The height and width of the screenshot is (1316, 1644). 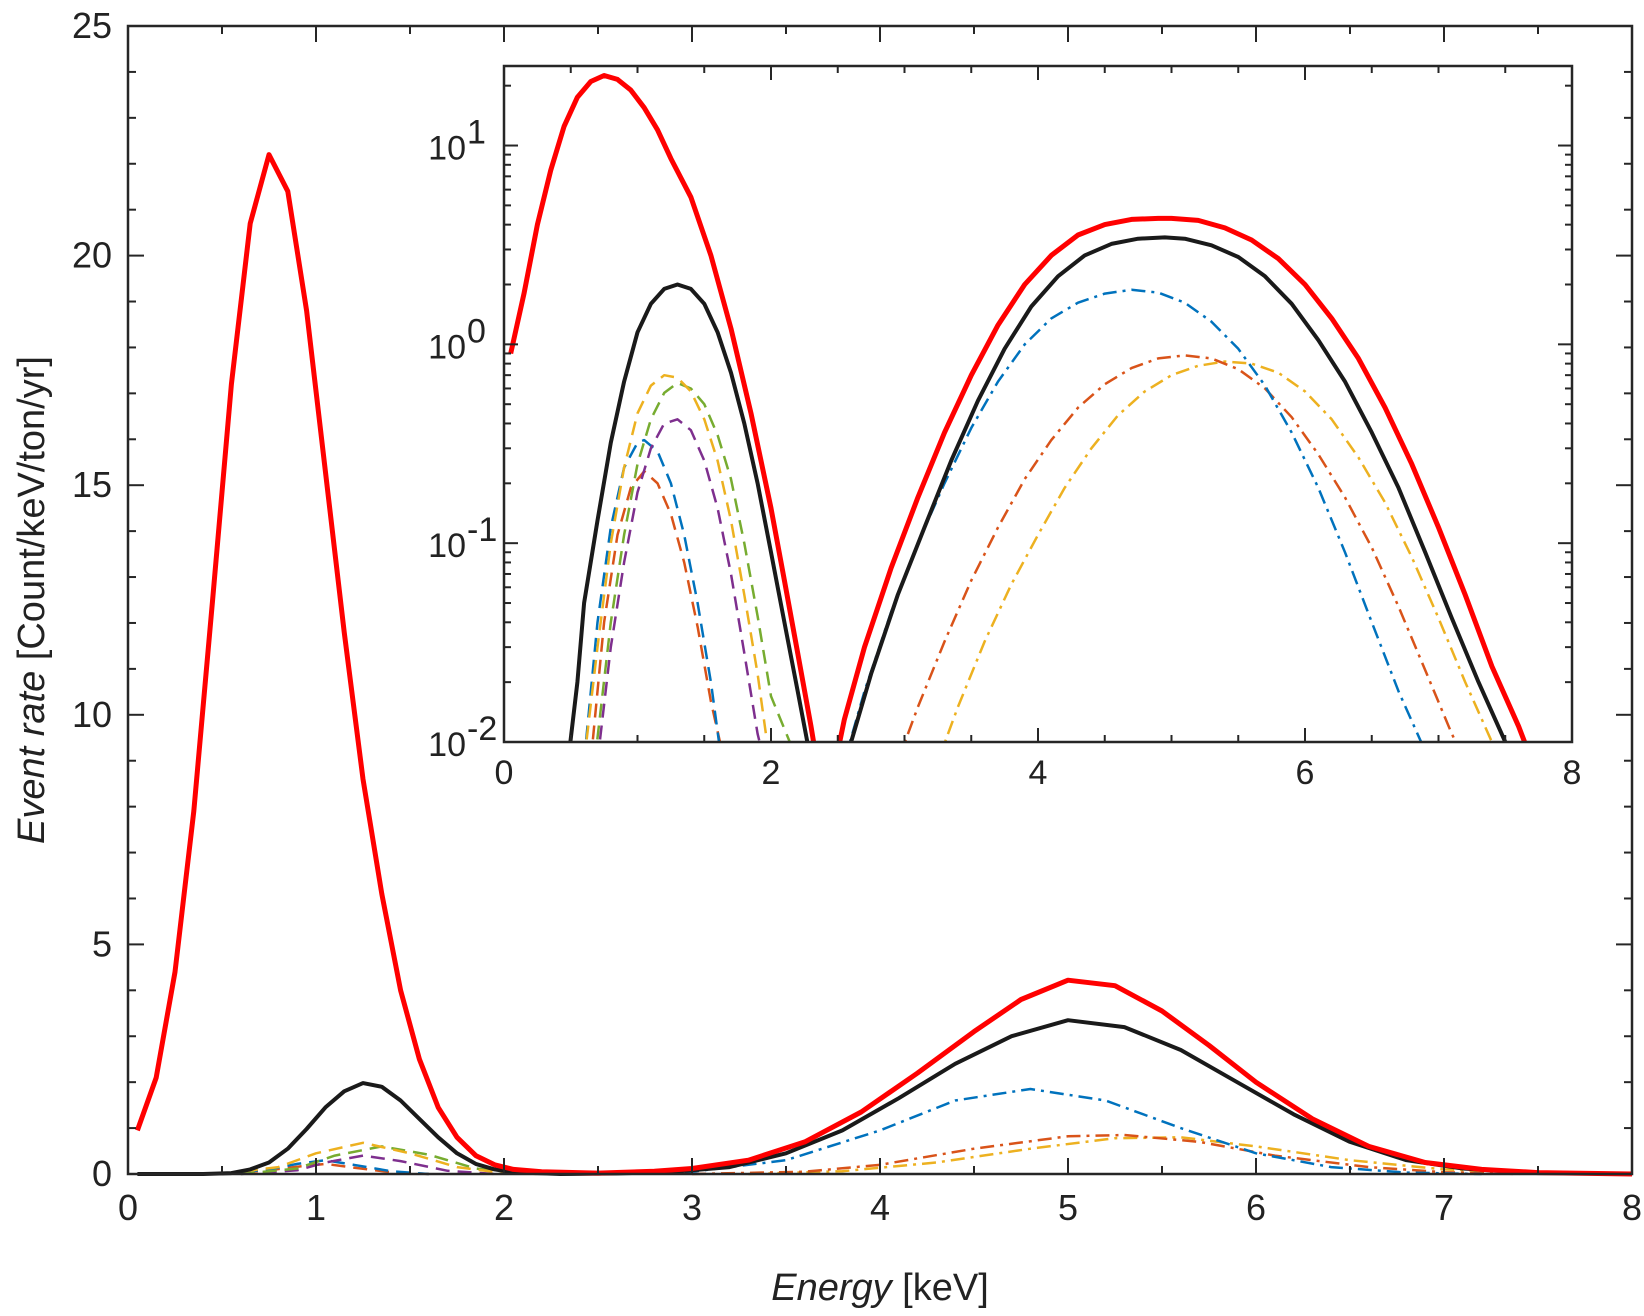 What do you see at coordinates (1444, 1207) in the screenshot?
I see `main-x-tick-label: 7` at bounding box center [1444, 1207].